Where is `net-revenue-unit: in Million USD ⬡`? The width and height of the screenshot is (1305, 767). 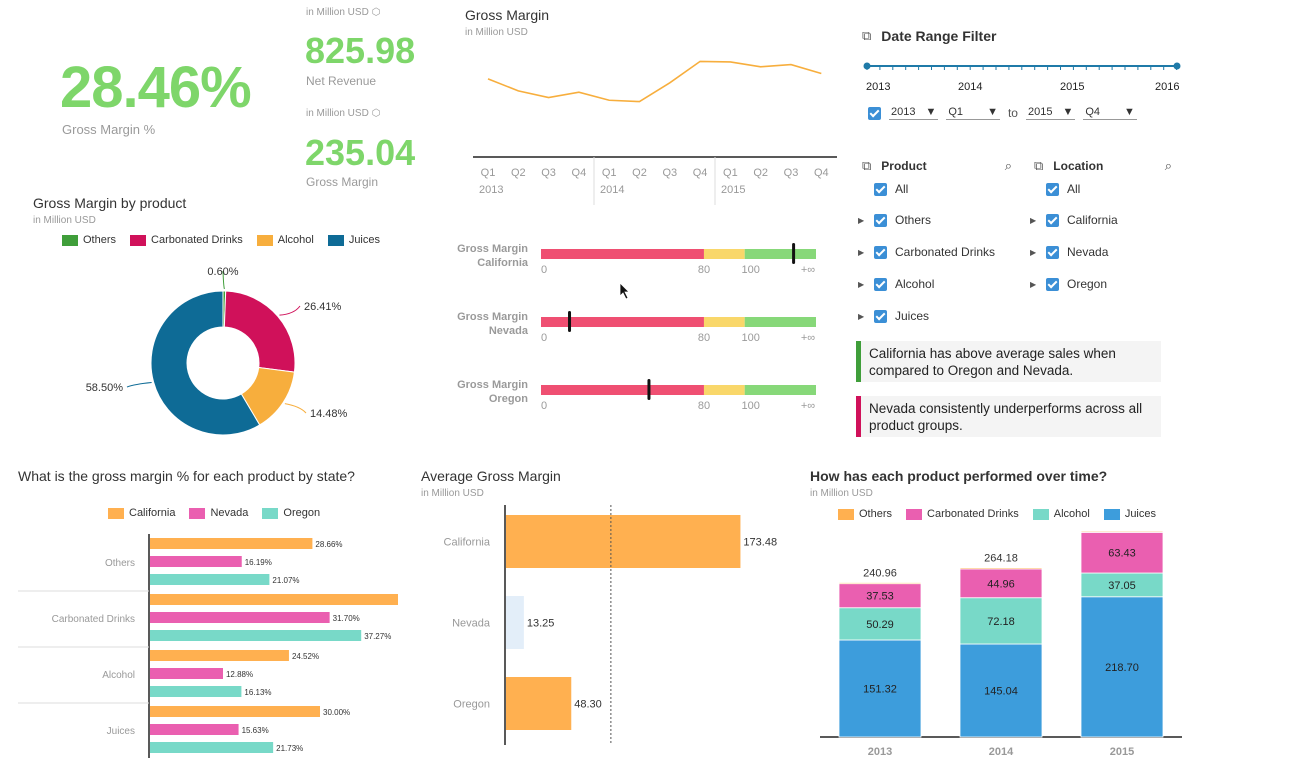
net-revenue-unit: in Million USD ⬡ is located at coordinates (343, 12).